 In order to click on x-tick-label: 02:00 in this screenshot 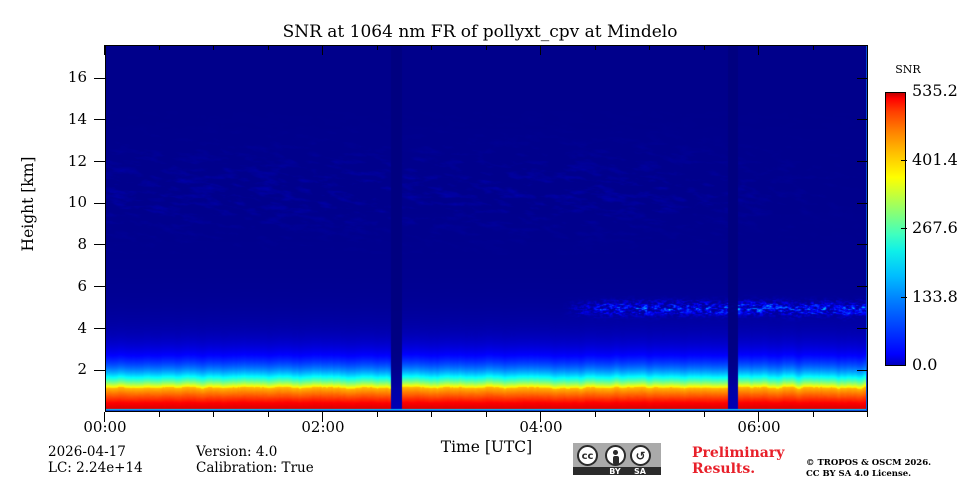, I will do `click(323, 427)`.